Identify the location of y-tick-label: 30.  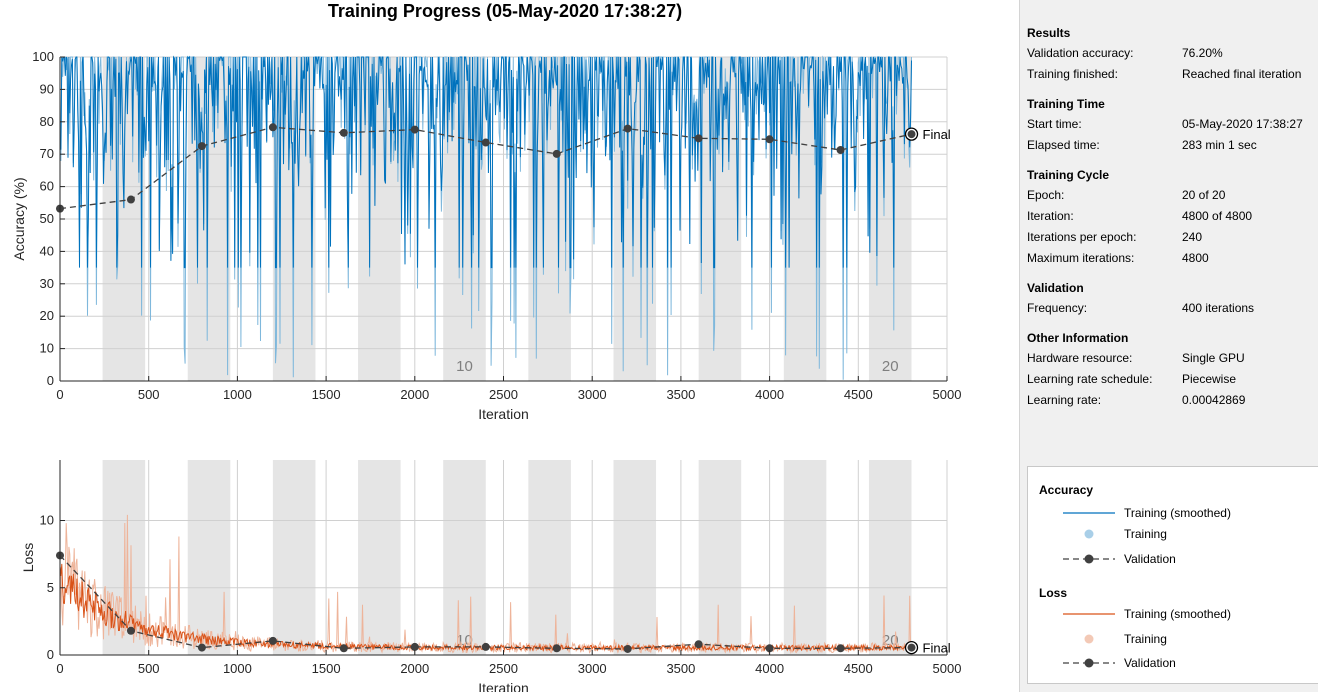
(47, 283).